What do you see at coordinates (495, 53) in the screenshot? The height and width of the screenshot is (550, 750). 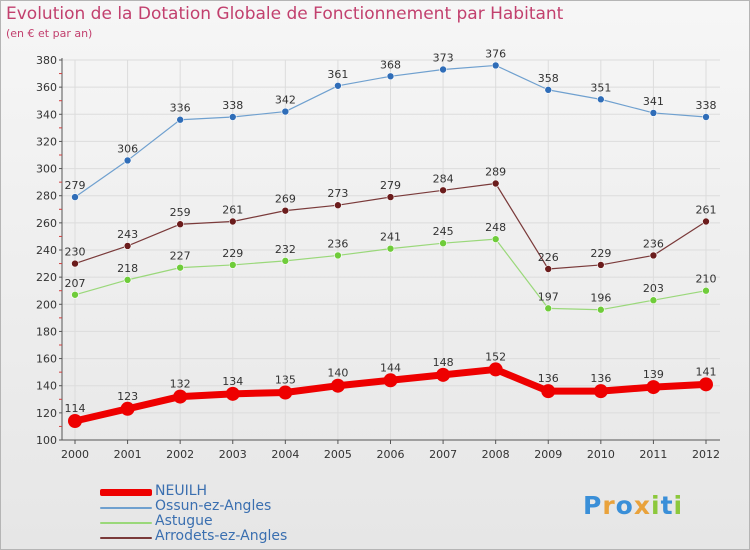 I see `data-label: 376` at bounding box center [495, 53].